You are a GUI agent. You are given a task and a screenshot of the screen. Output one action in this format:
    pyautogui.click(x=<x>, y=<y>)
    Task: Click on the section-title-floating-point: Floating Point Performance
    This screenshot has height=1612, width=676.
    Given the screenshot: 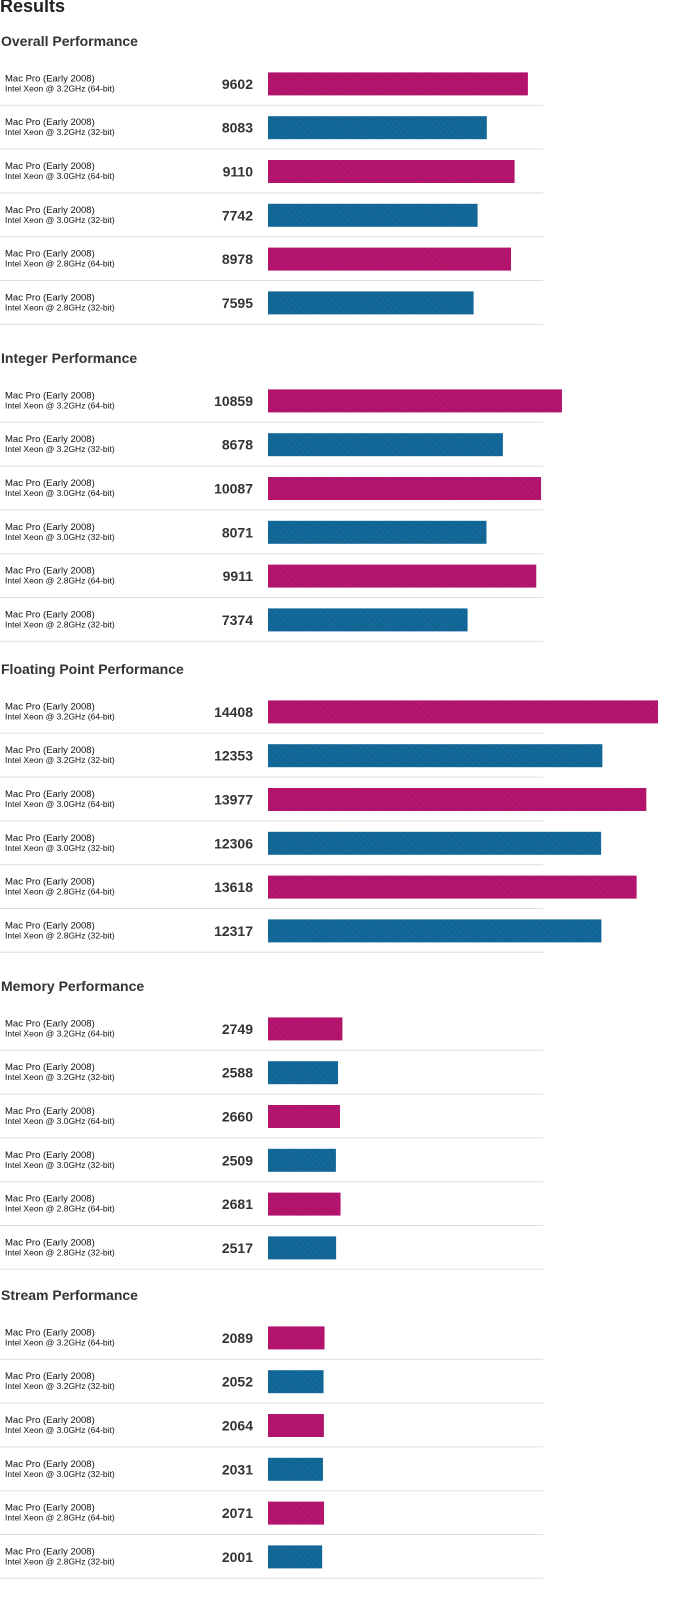 What is the action you would take?
    pyautogui.click(x=92, y=669)
    